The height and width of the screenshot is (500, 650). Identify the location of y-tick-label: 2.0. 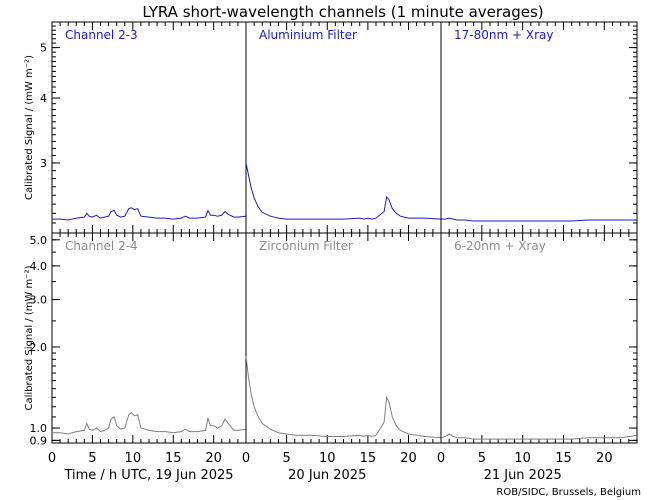
(39, 347).